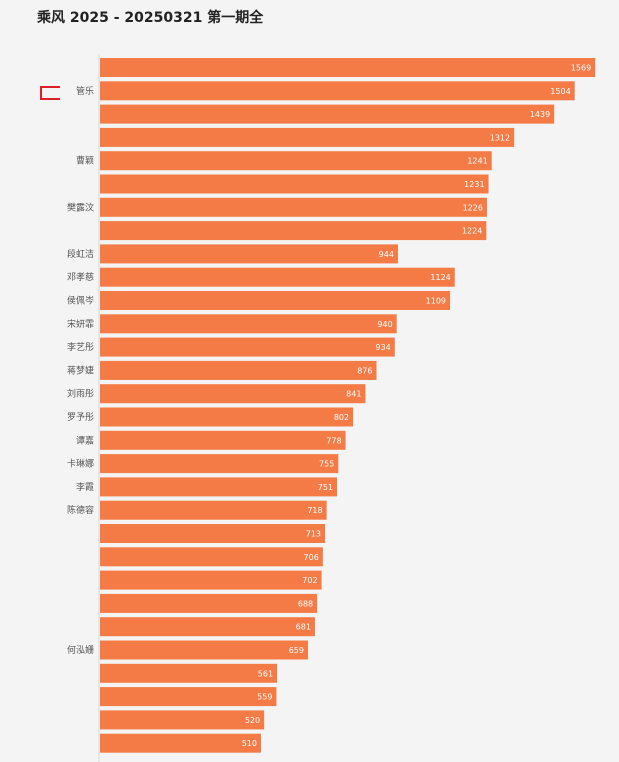 This screenshot has height=762, width=619. I want to click on value-label-9: 1124, so click(440, 277).